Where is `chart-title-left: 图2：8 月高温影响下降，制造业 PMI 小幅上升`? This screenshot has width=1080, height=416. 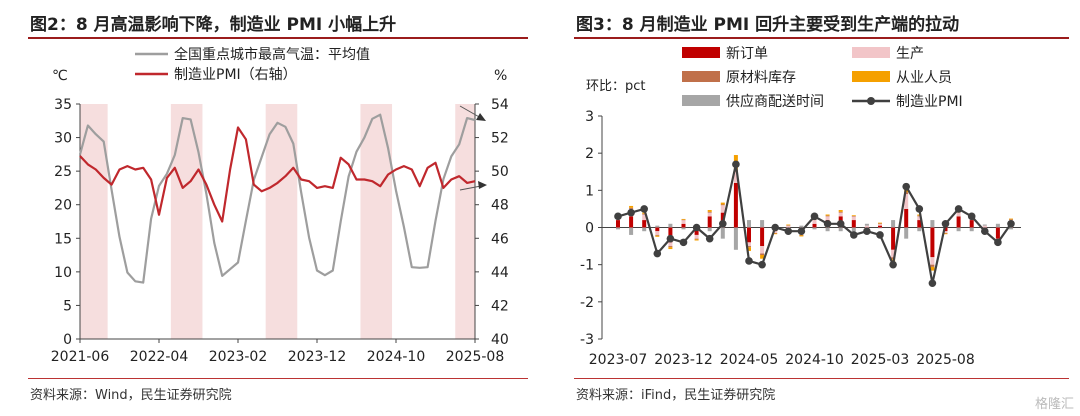
chart-title-left: 图2：8 月高温影响下降，制造业 PMI 小幅上升 is located at coordinates (213, 25).